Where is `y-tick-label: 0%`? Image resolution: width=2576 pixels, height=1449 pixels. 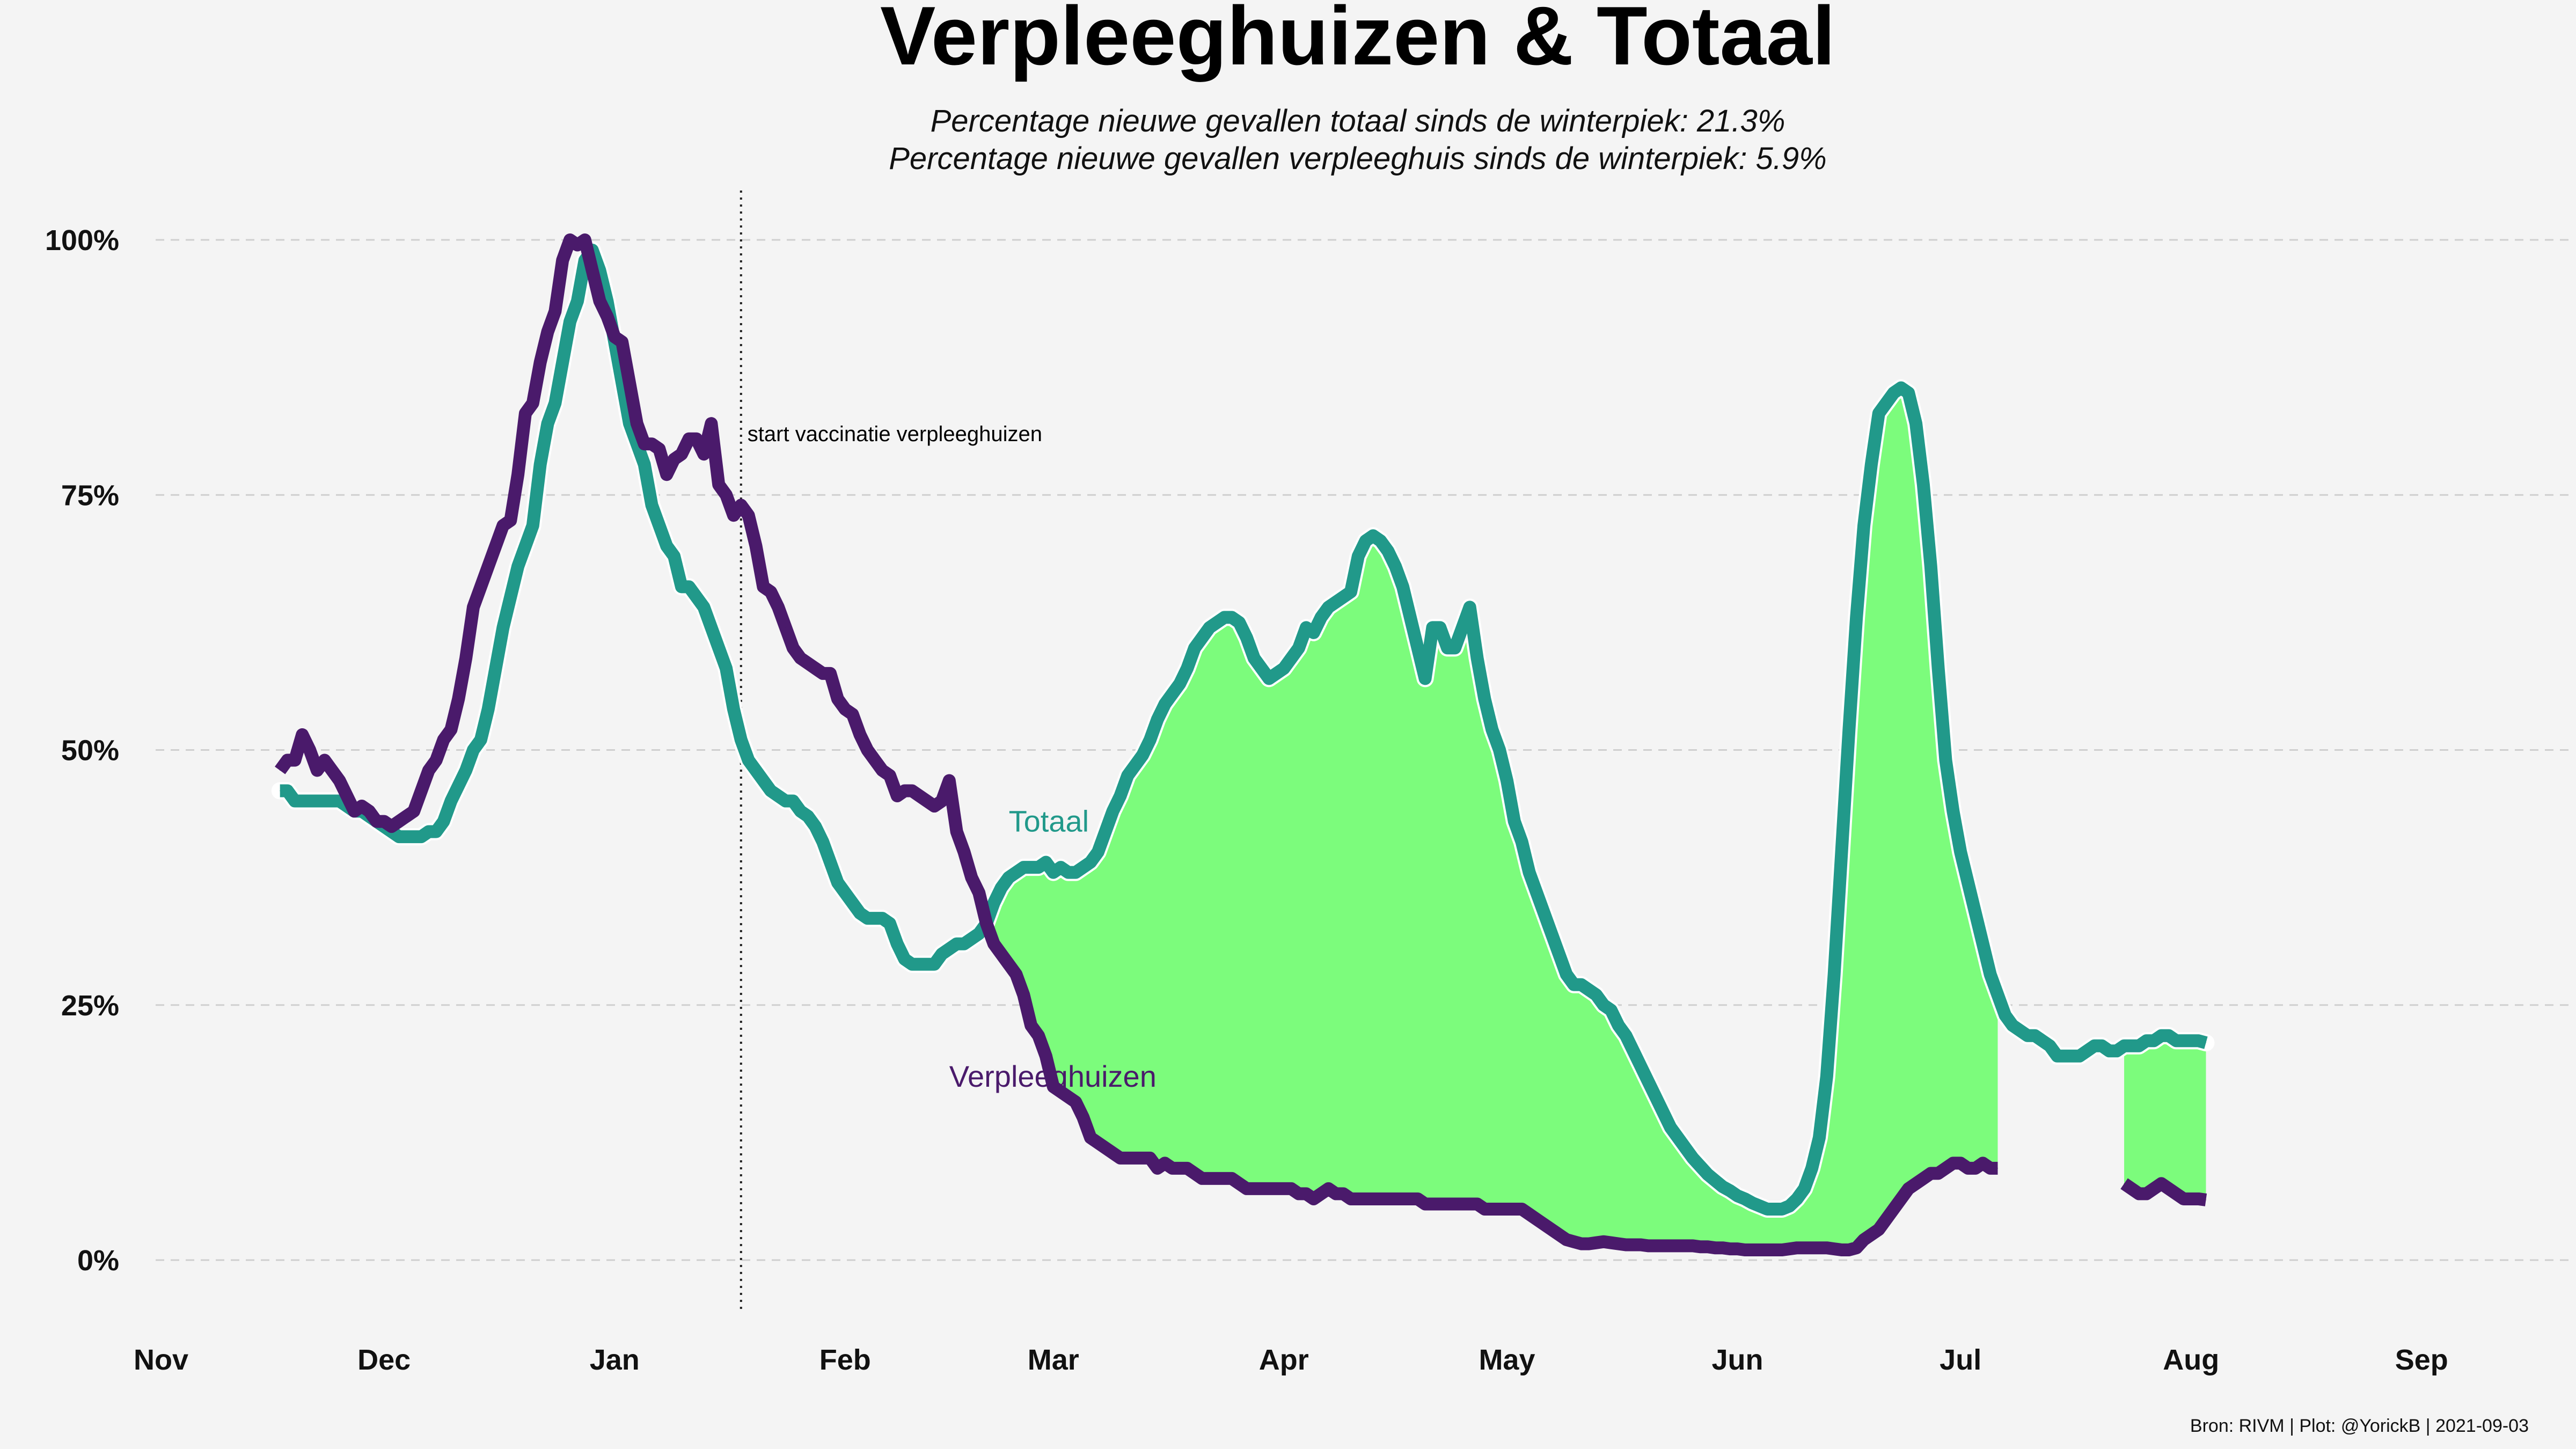 y-tick-label: 0% is located at coordinates (98, 1261).